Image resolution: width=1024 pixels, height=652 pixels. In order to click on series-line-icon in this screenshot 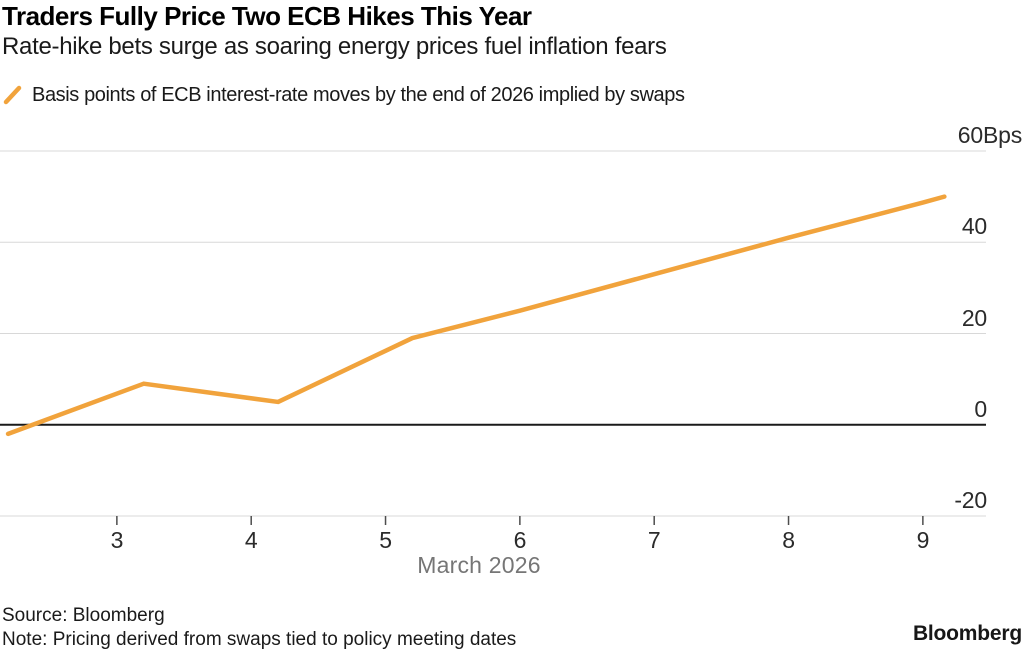, I will do `click(12, 95)`.